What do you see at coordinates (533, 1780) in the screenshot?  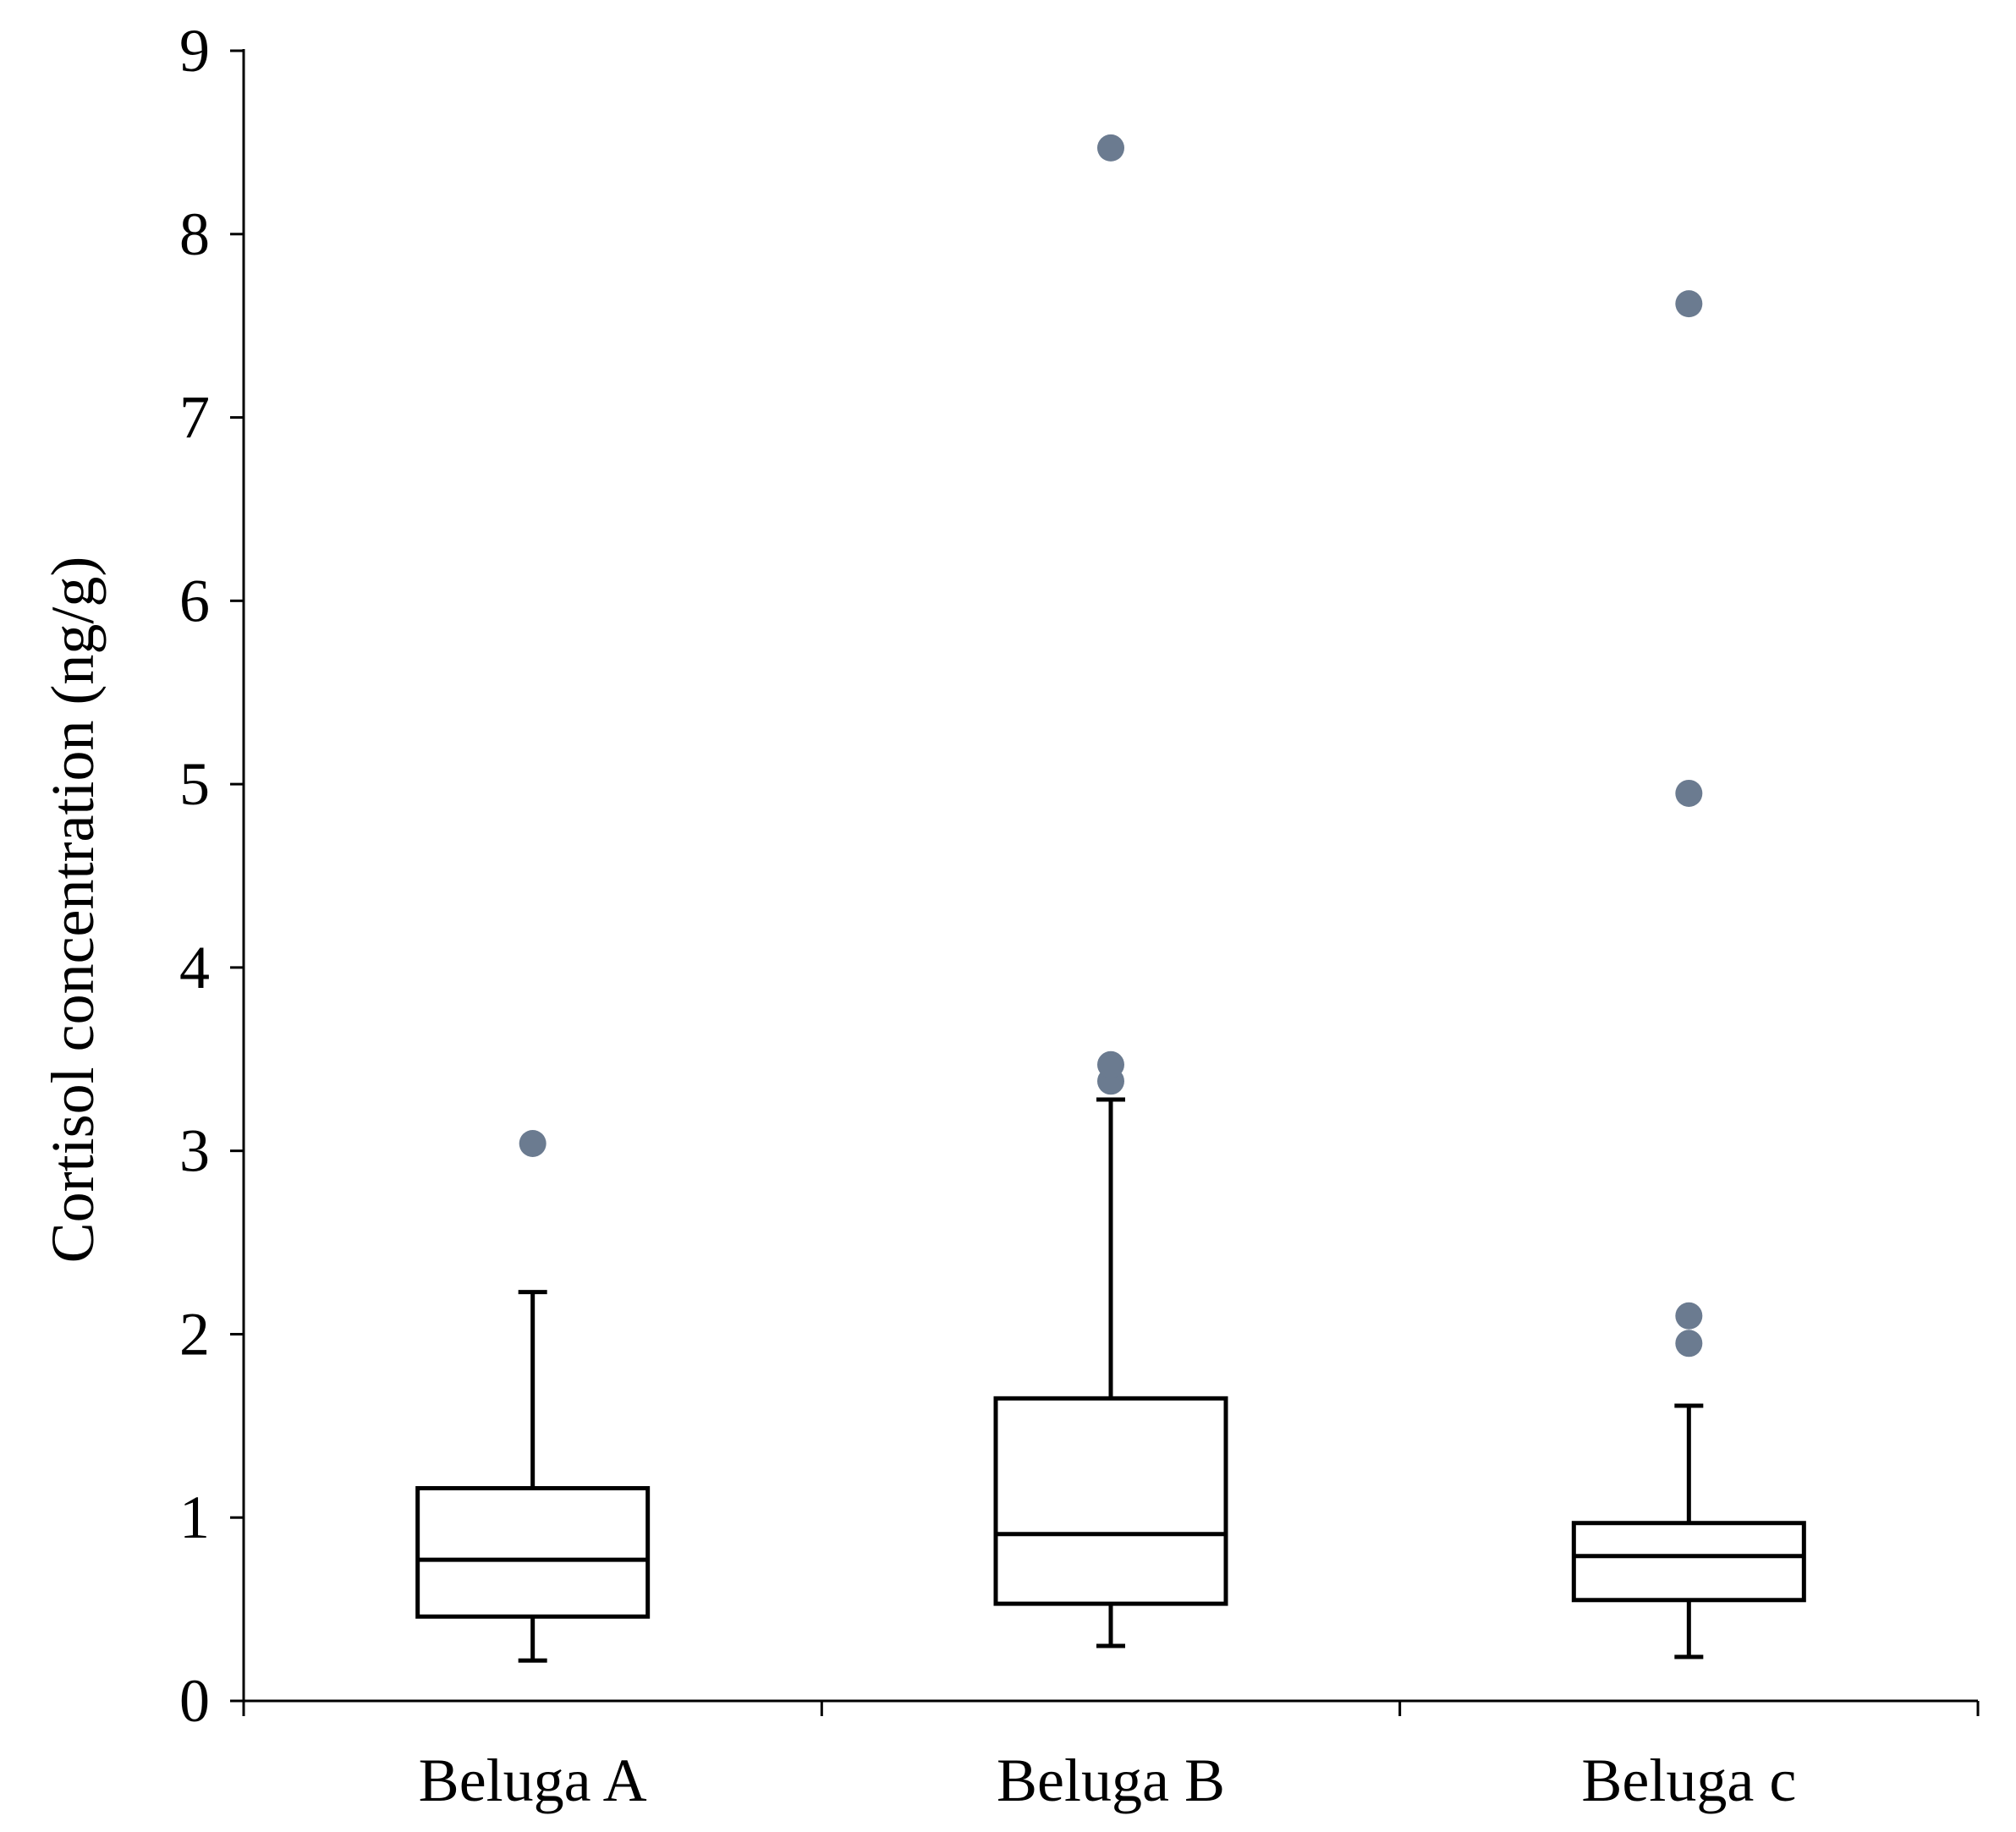 I see `x-tick-label: Beluga A` at bounding box center [533, 1780].